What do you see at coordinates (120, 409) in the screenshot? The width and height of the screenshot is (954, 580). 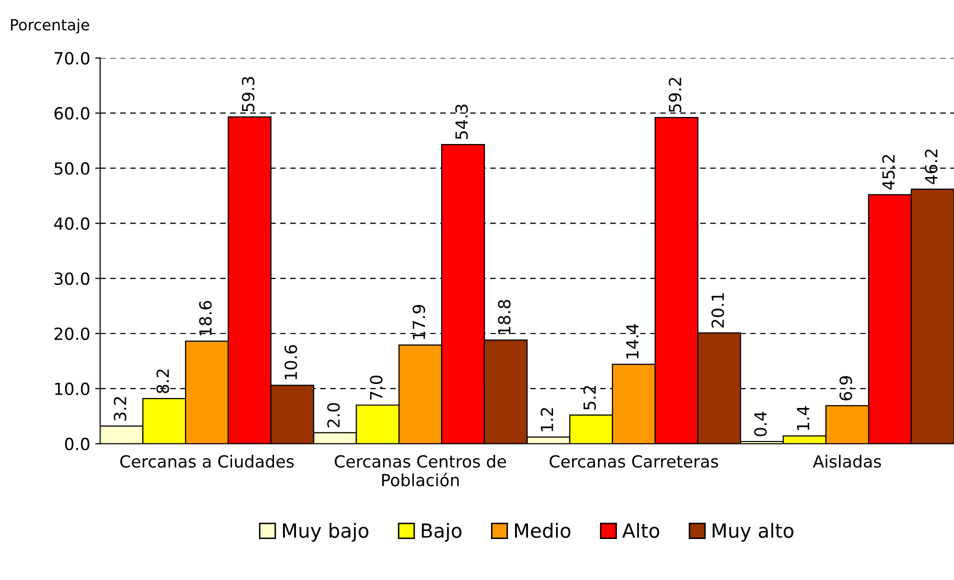 I see `data-label: 3.2` at bounding box center [120, 409].